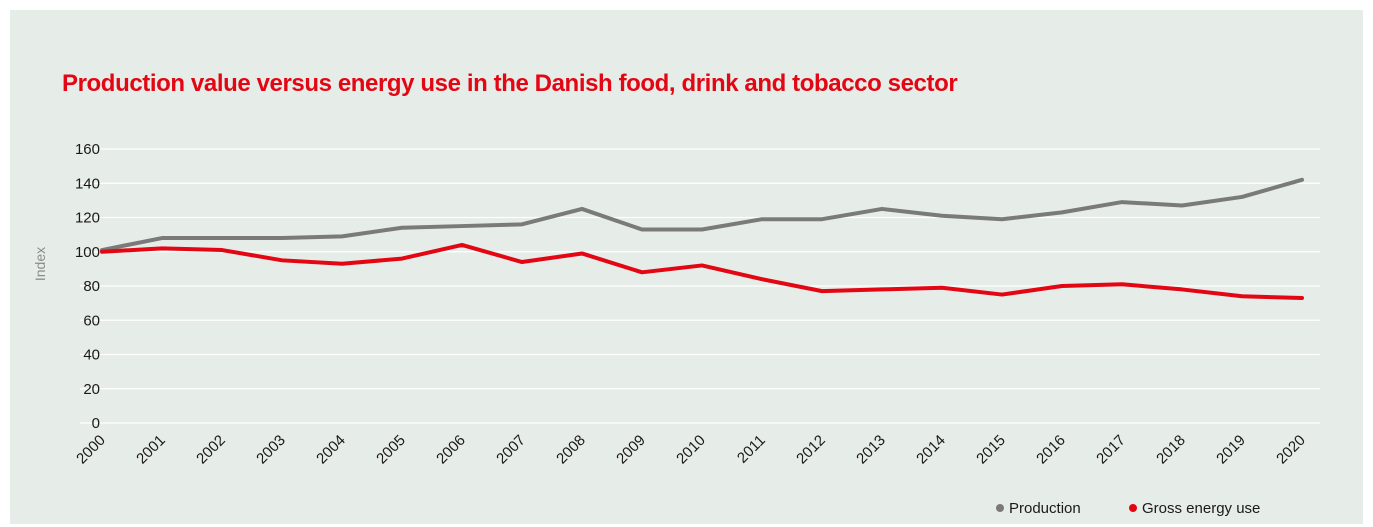  What do you see at coordinates (871, 450) in the screenshot?
I see `x-tick-label: 2013` at bounding box center [871, 450].